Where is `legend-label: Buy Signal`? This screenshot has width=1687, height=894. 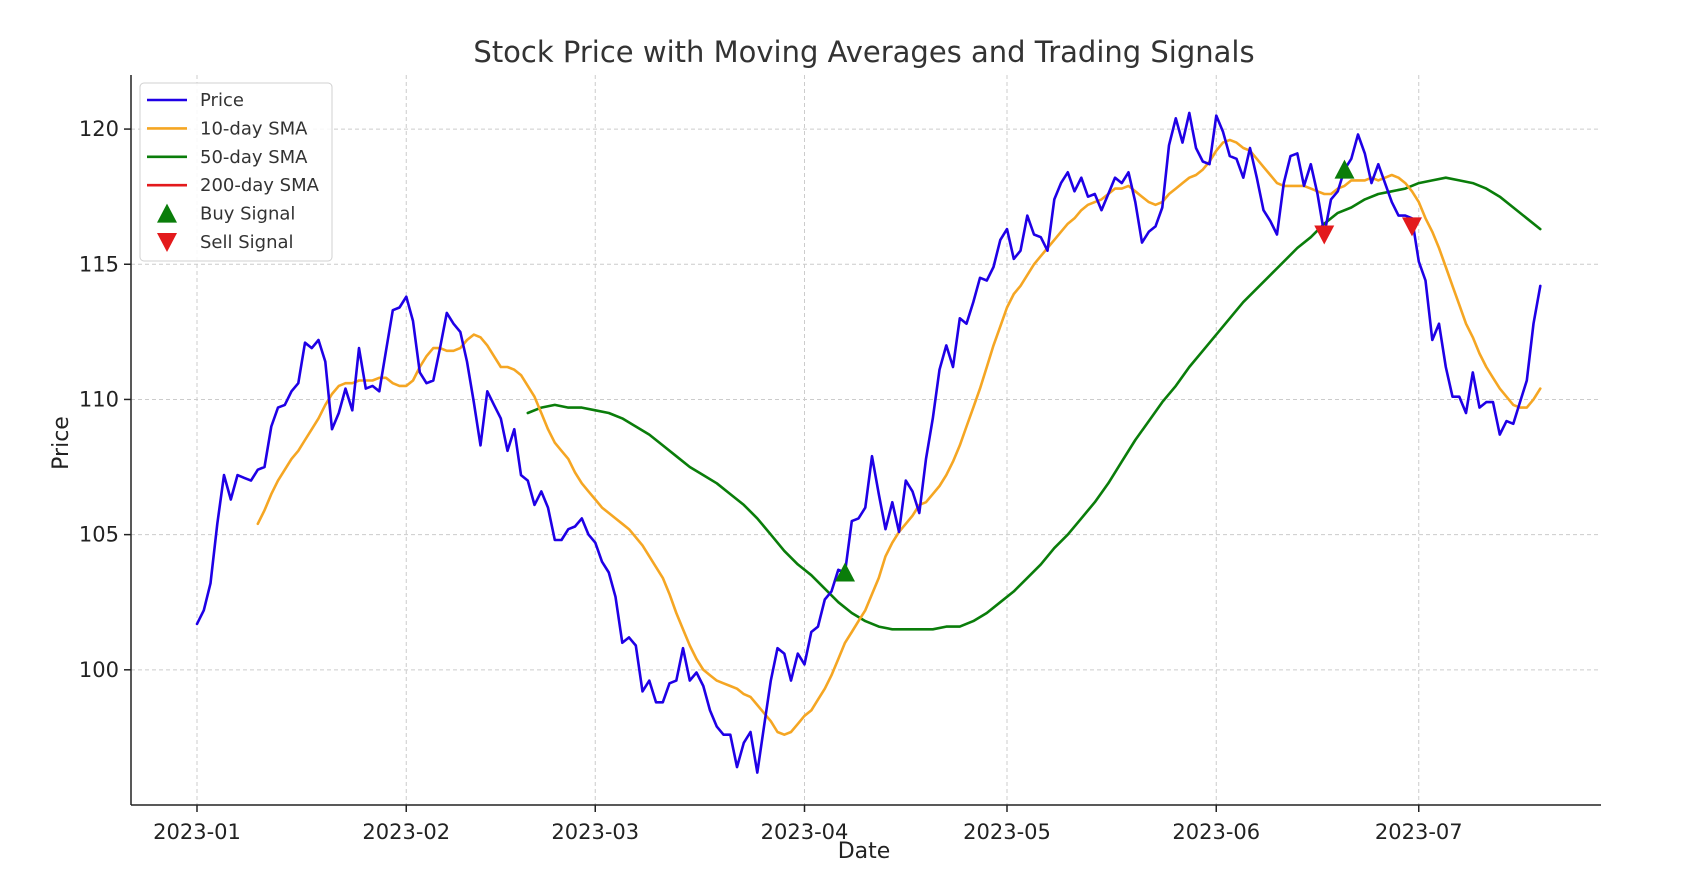
legend-label: Buy Signal is located at coordinates (247, 214).